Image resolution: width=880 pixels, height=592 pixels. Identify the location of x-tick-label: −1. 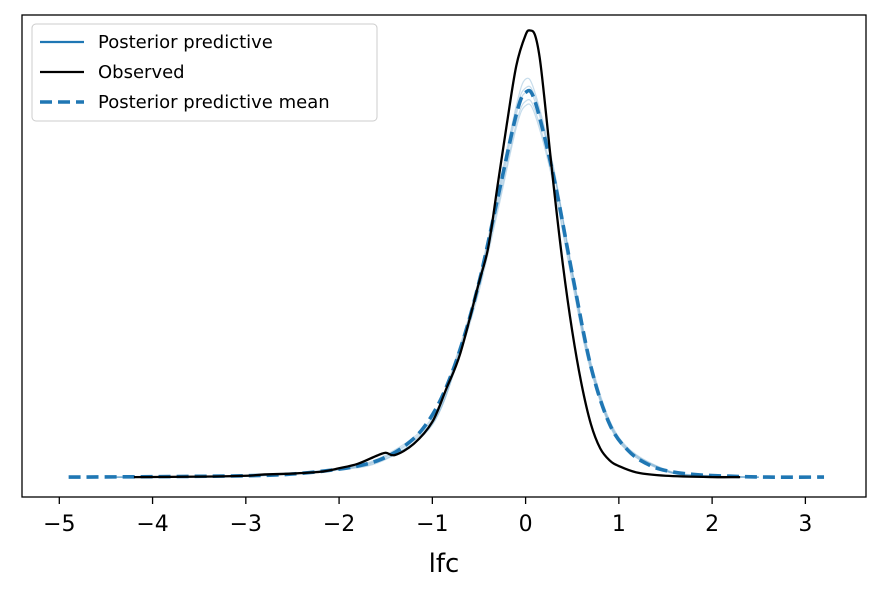
(432, 524).